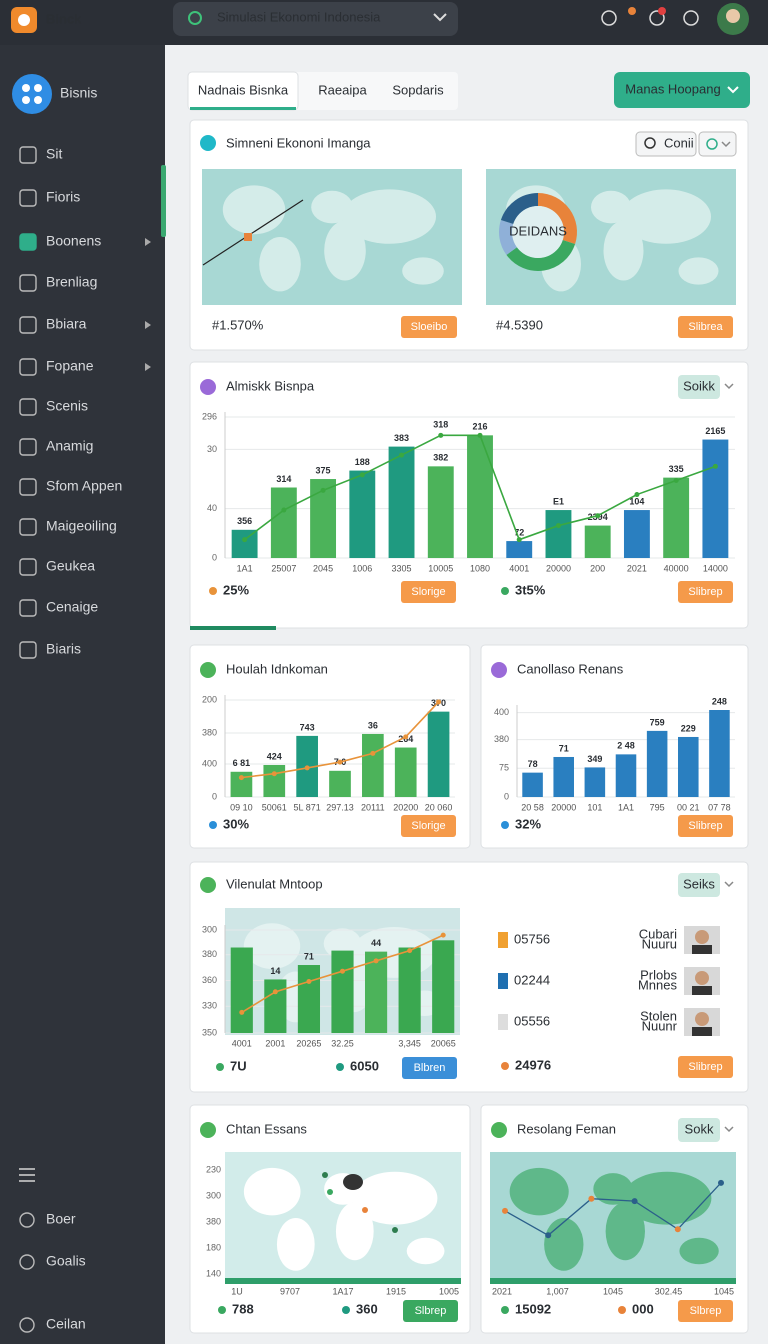 The height and width of the screenshot is (1344, 768). I want to click on x-tick-label: 4001, so click(519, 568).